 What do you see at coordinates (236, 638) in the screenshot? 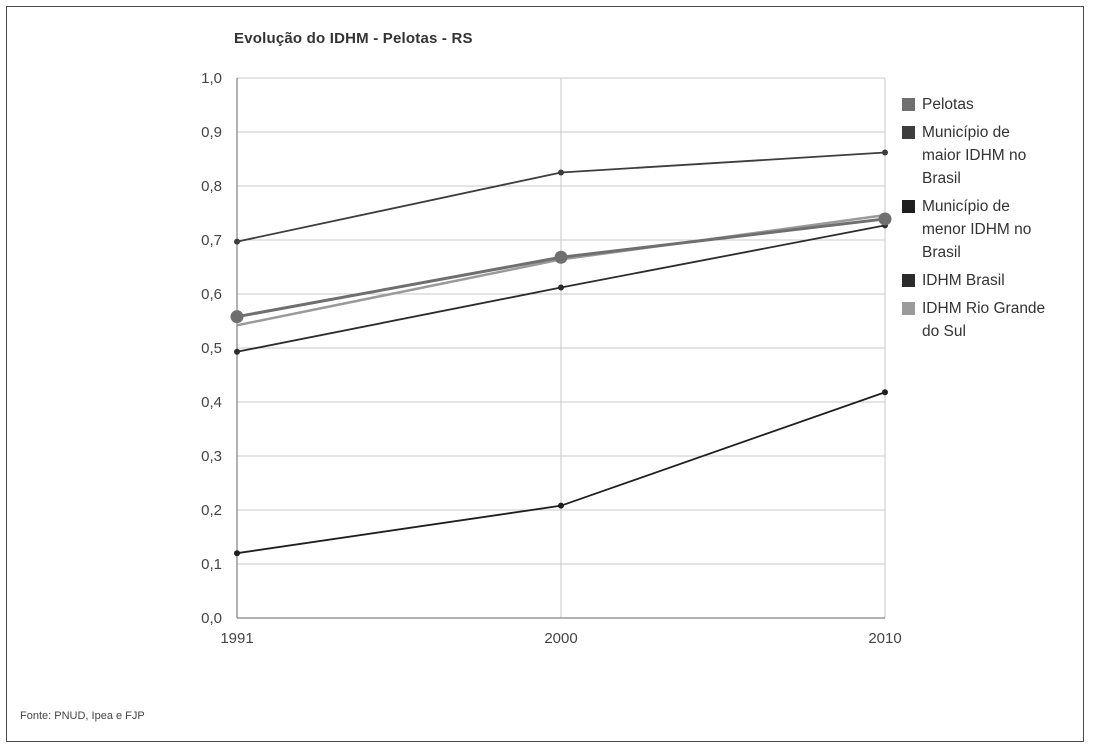
I see `x-tick-label: 1991` at bounding box center [236, 638].